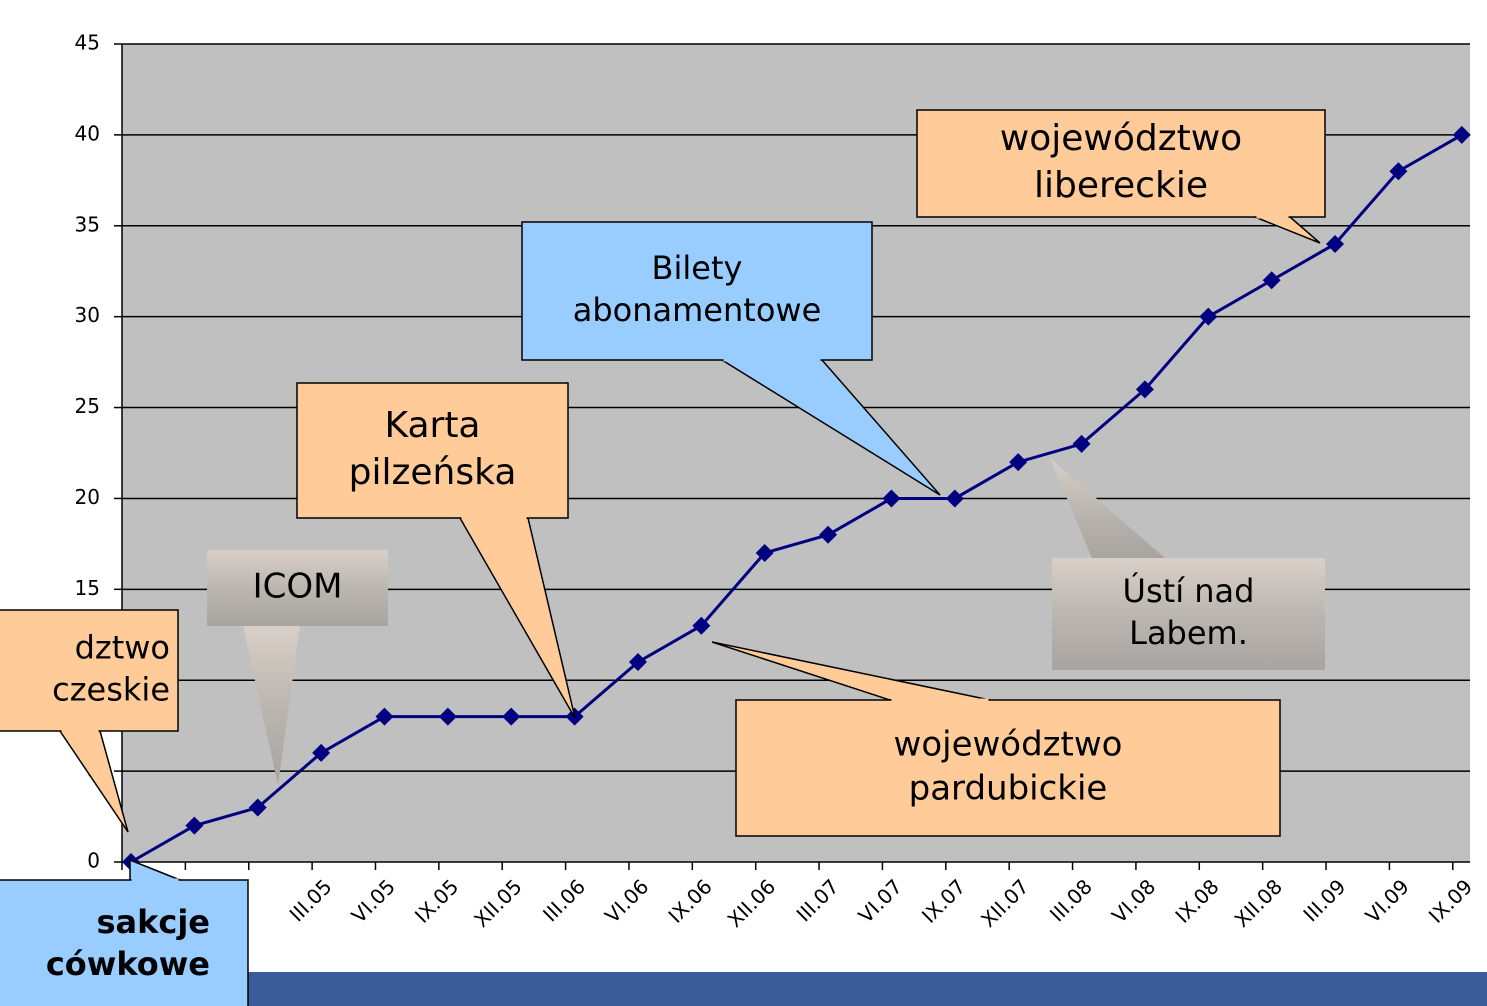  I want to click on y-tick-label: 30, so click(87, 315).